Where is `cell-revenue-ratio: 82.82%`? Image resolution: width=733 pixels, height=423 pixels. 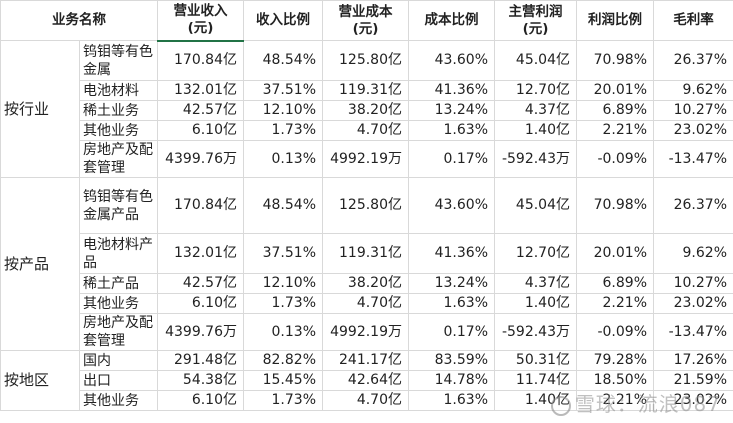 cell-revenue-ratio: 82.82% is located at coordinates (283, 360).